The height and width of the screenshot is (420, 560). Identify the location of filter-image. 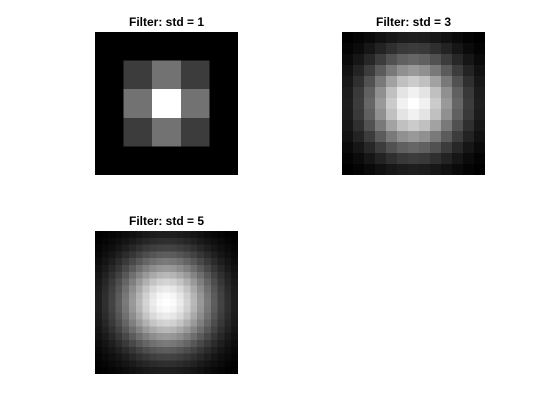
(166, 103).